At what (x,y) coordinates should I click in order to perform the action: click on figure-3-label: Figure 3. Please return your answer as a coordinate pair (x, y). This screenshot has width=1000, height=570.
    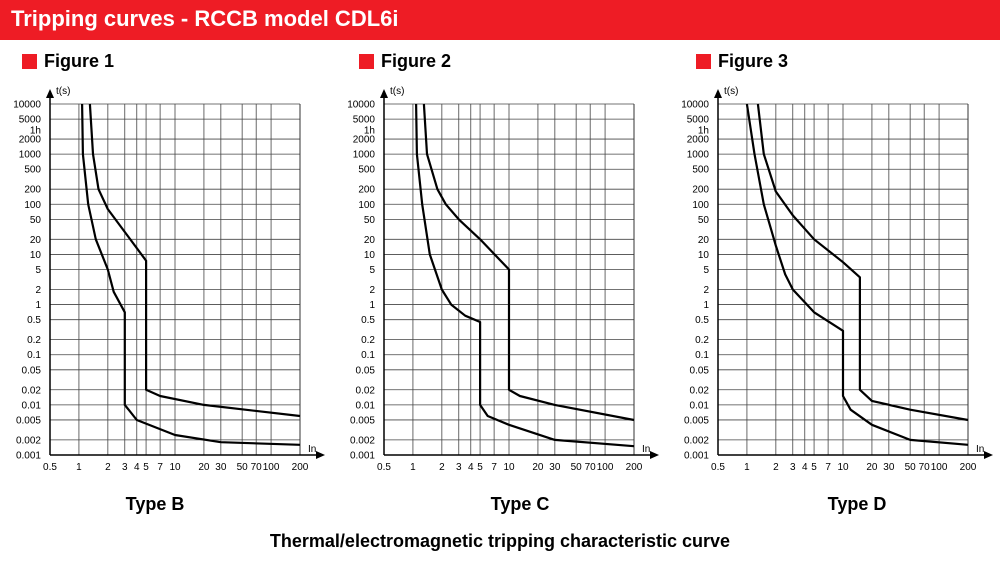
    Looking at the image, I should click on (753, 61).